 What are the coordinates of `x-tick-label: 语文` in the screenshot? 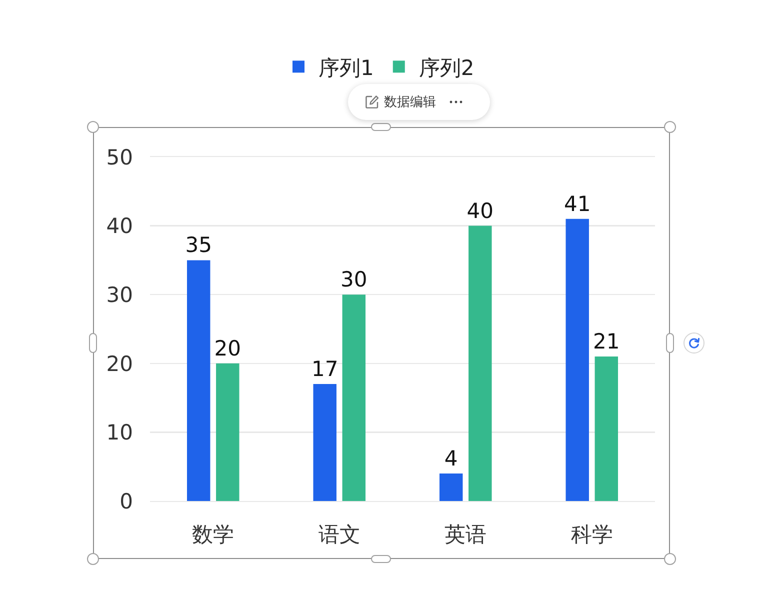 It's located at (339, 534).